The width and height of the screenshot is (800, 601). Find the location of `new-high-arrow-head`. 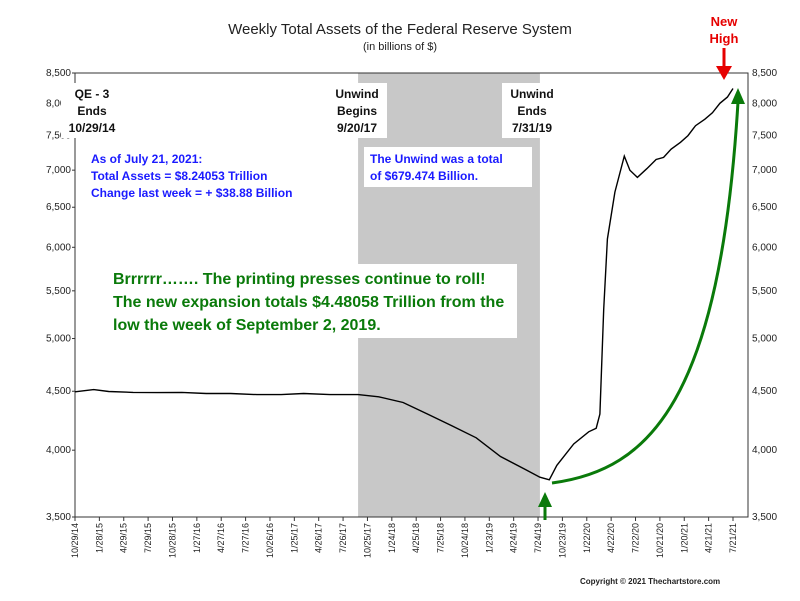

new-high-arrow-head is located at coordinates (724, 73).